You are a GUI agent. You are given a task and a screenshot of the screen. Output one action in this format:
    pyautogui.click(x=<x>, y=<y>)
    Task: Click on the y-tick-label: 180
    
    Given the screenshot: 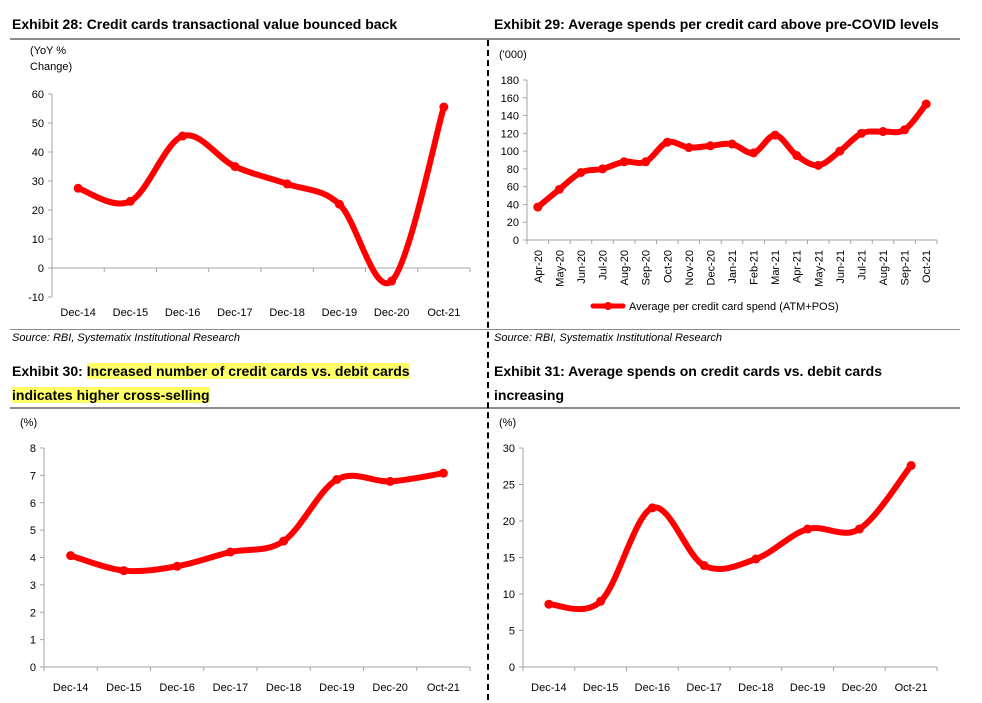 What is the action you would take?
    pyautogui.click(x=510, y=81)
    